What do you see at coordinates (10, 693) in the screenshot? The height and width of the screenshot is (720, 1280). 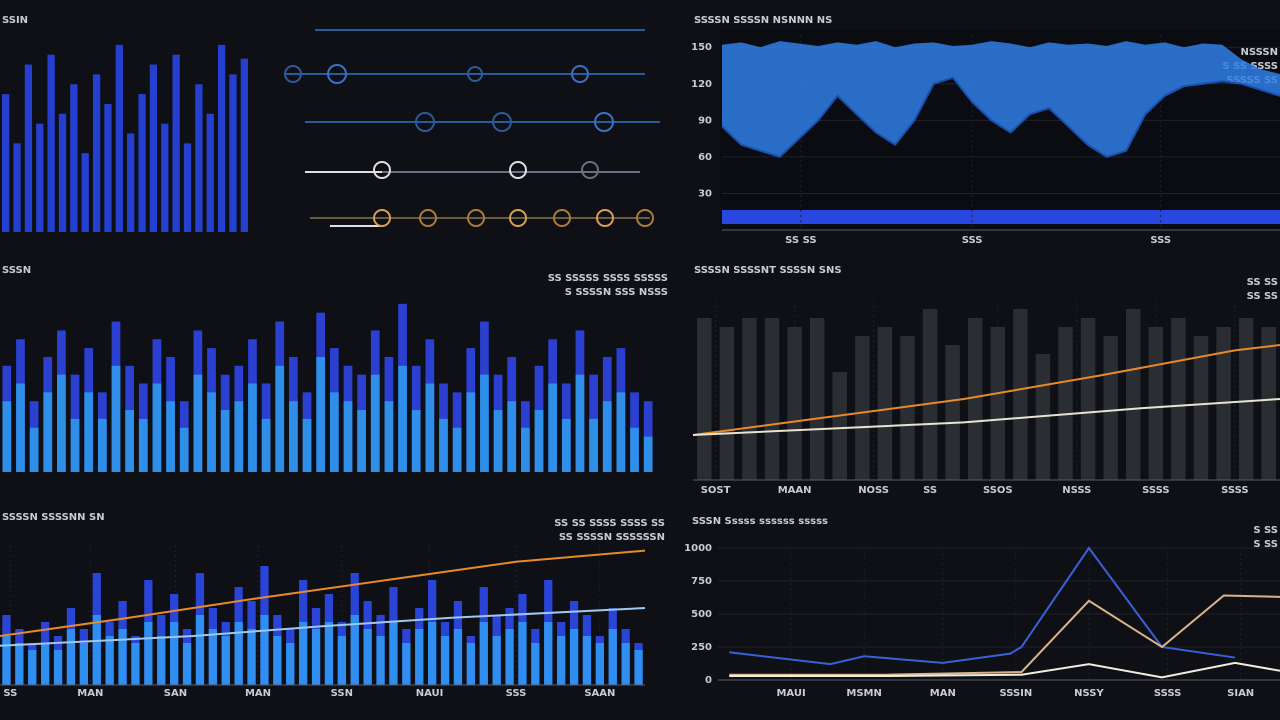 I see `x-tick-label: SS` at bounding box center [10, 693].